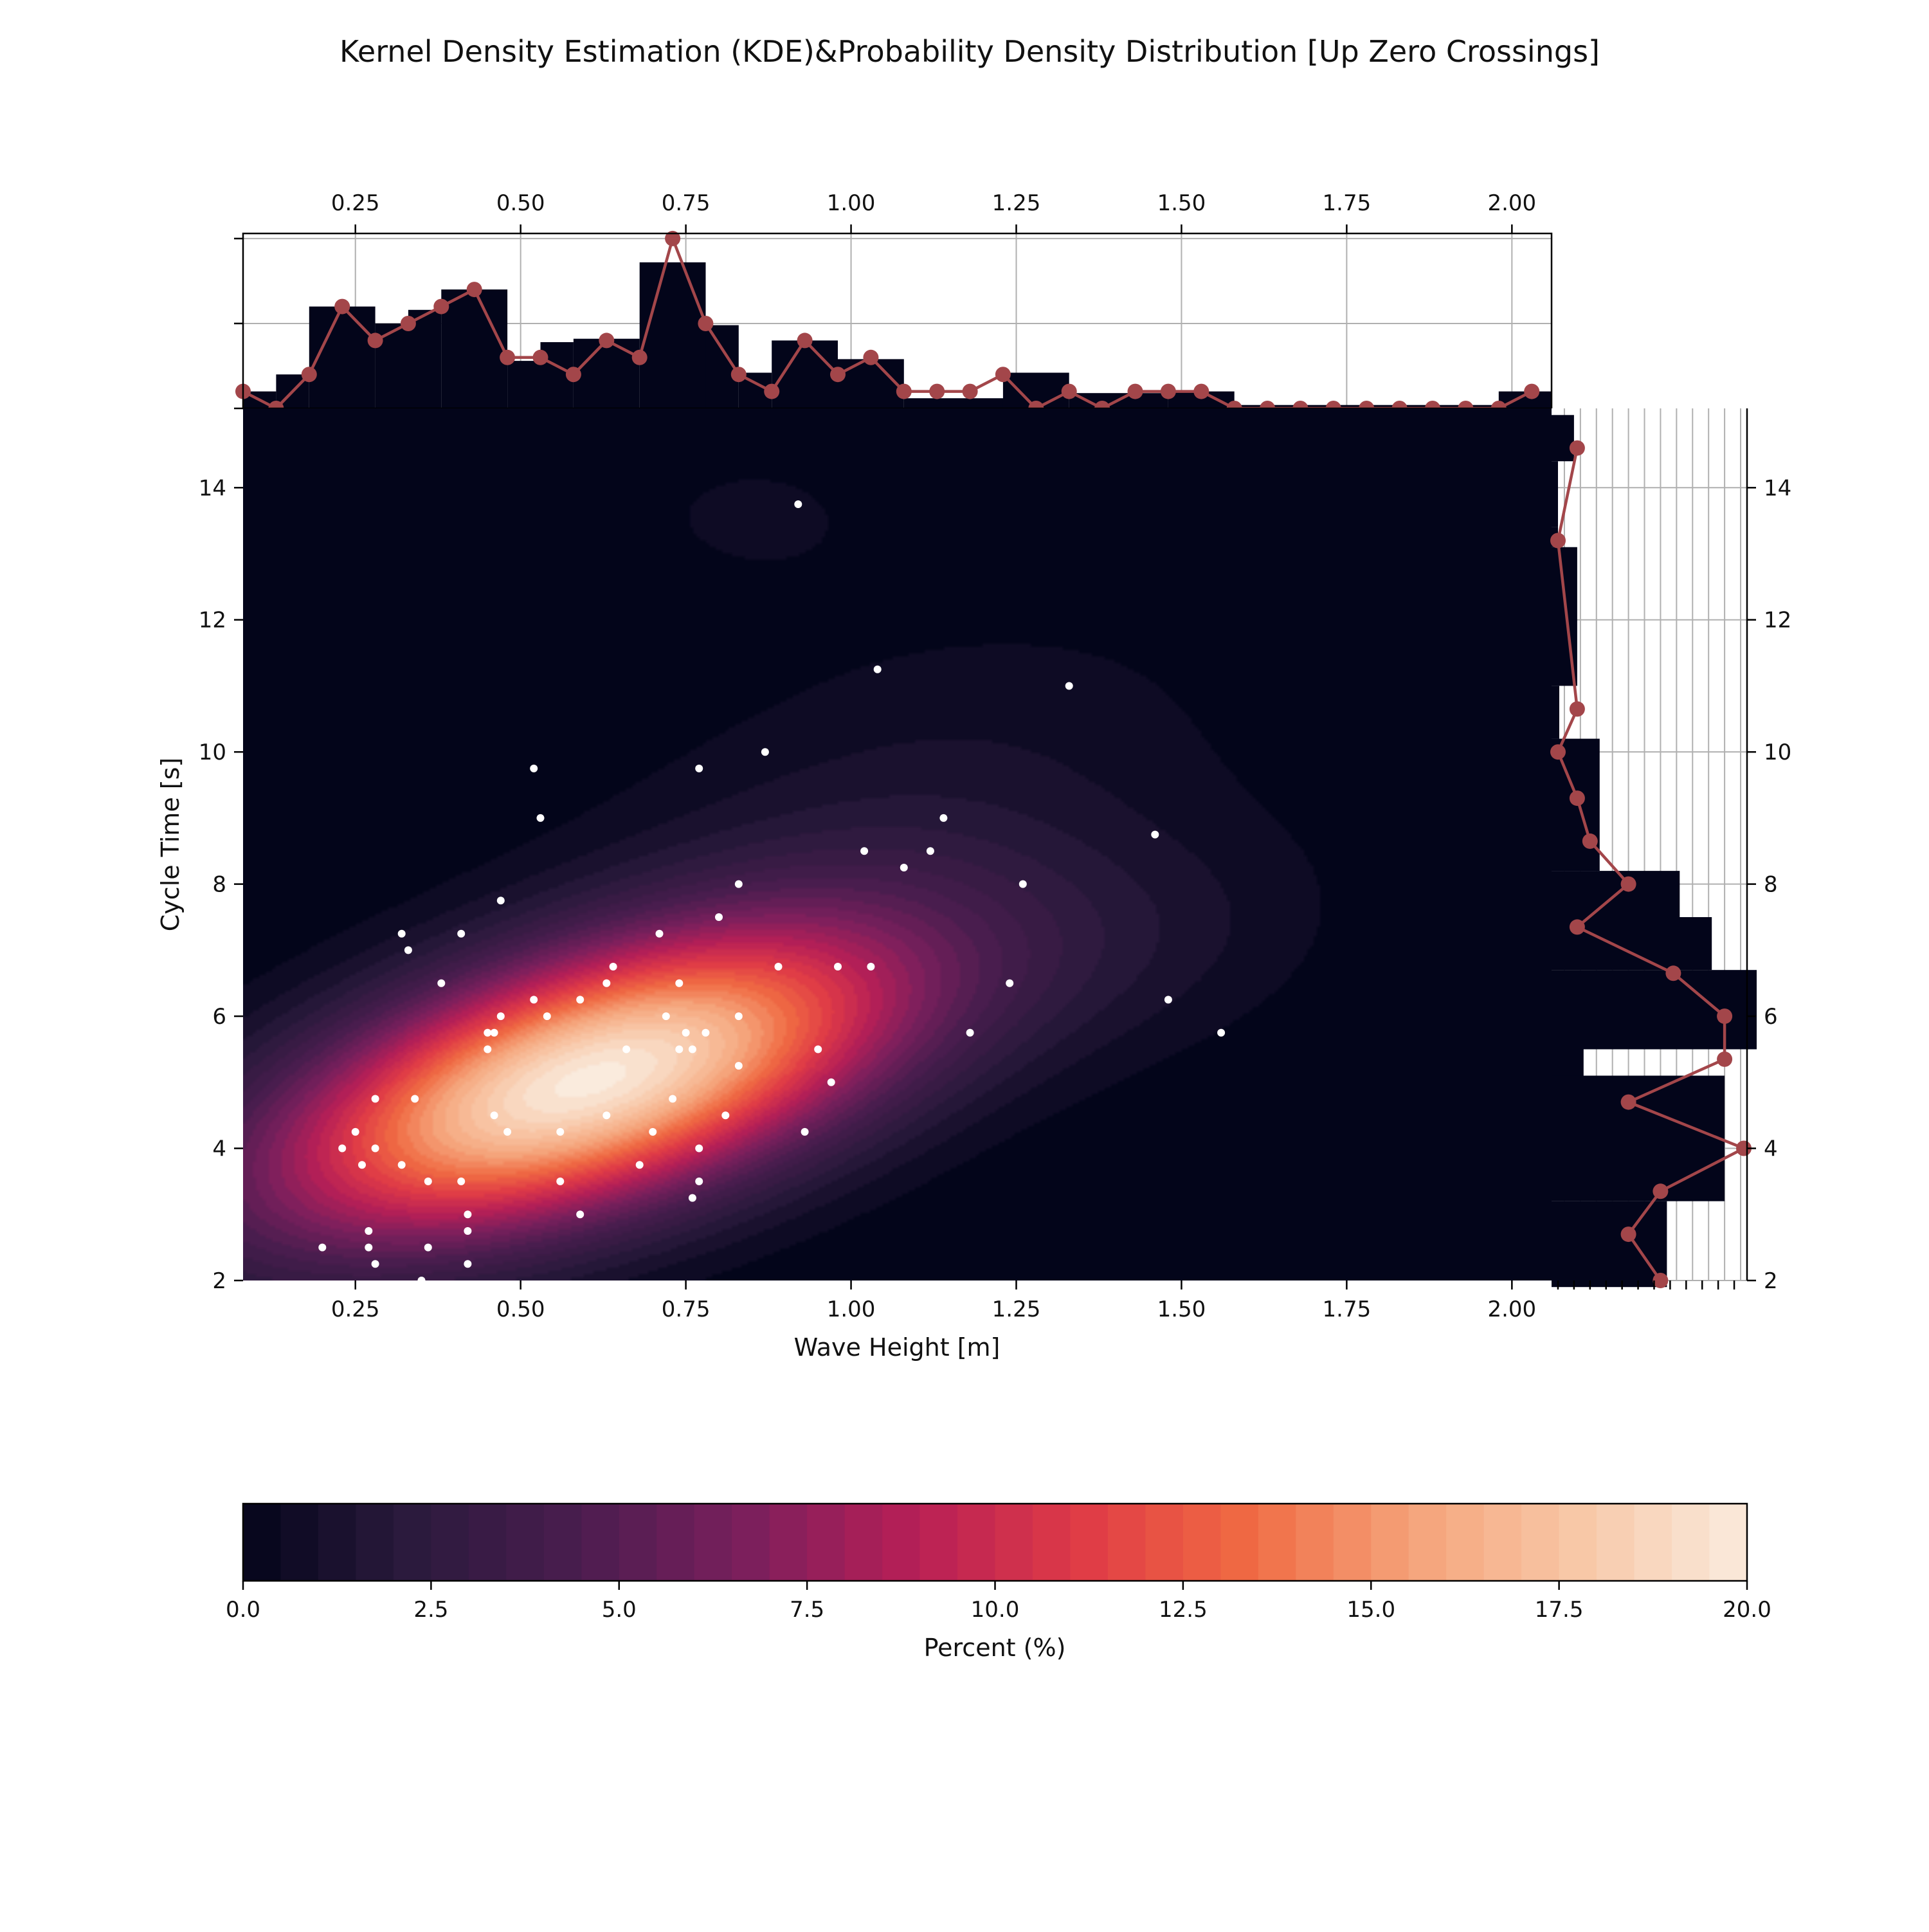  Describe the element at coordinates (356, 1310) in the screenshot. I see `x-tick-label-0: 0.25` at that location.